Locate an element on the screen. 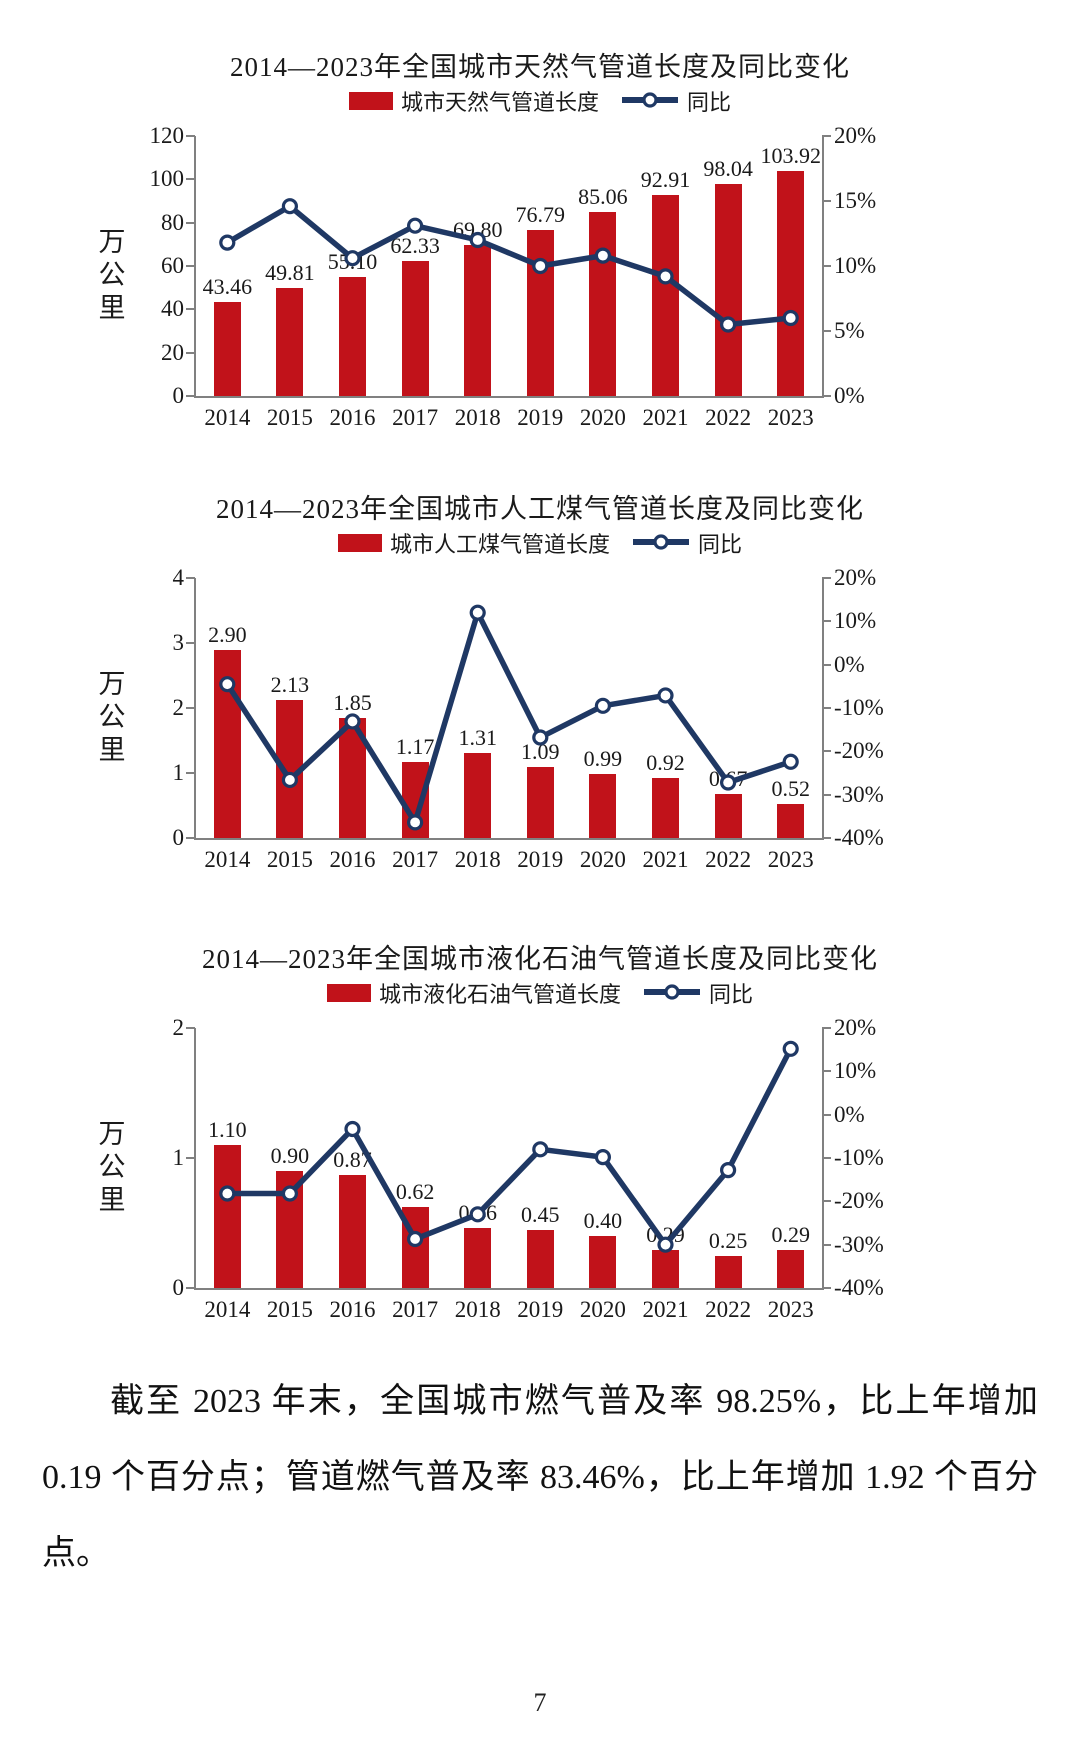  x-axis-label: 2018 is located at coordinates (477, 859).